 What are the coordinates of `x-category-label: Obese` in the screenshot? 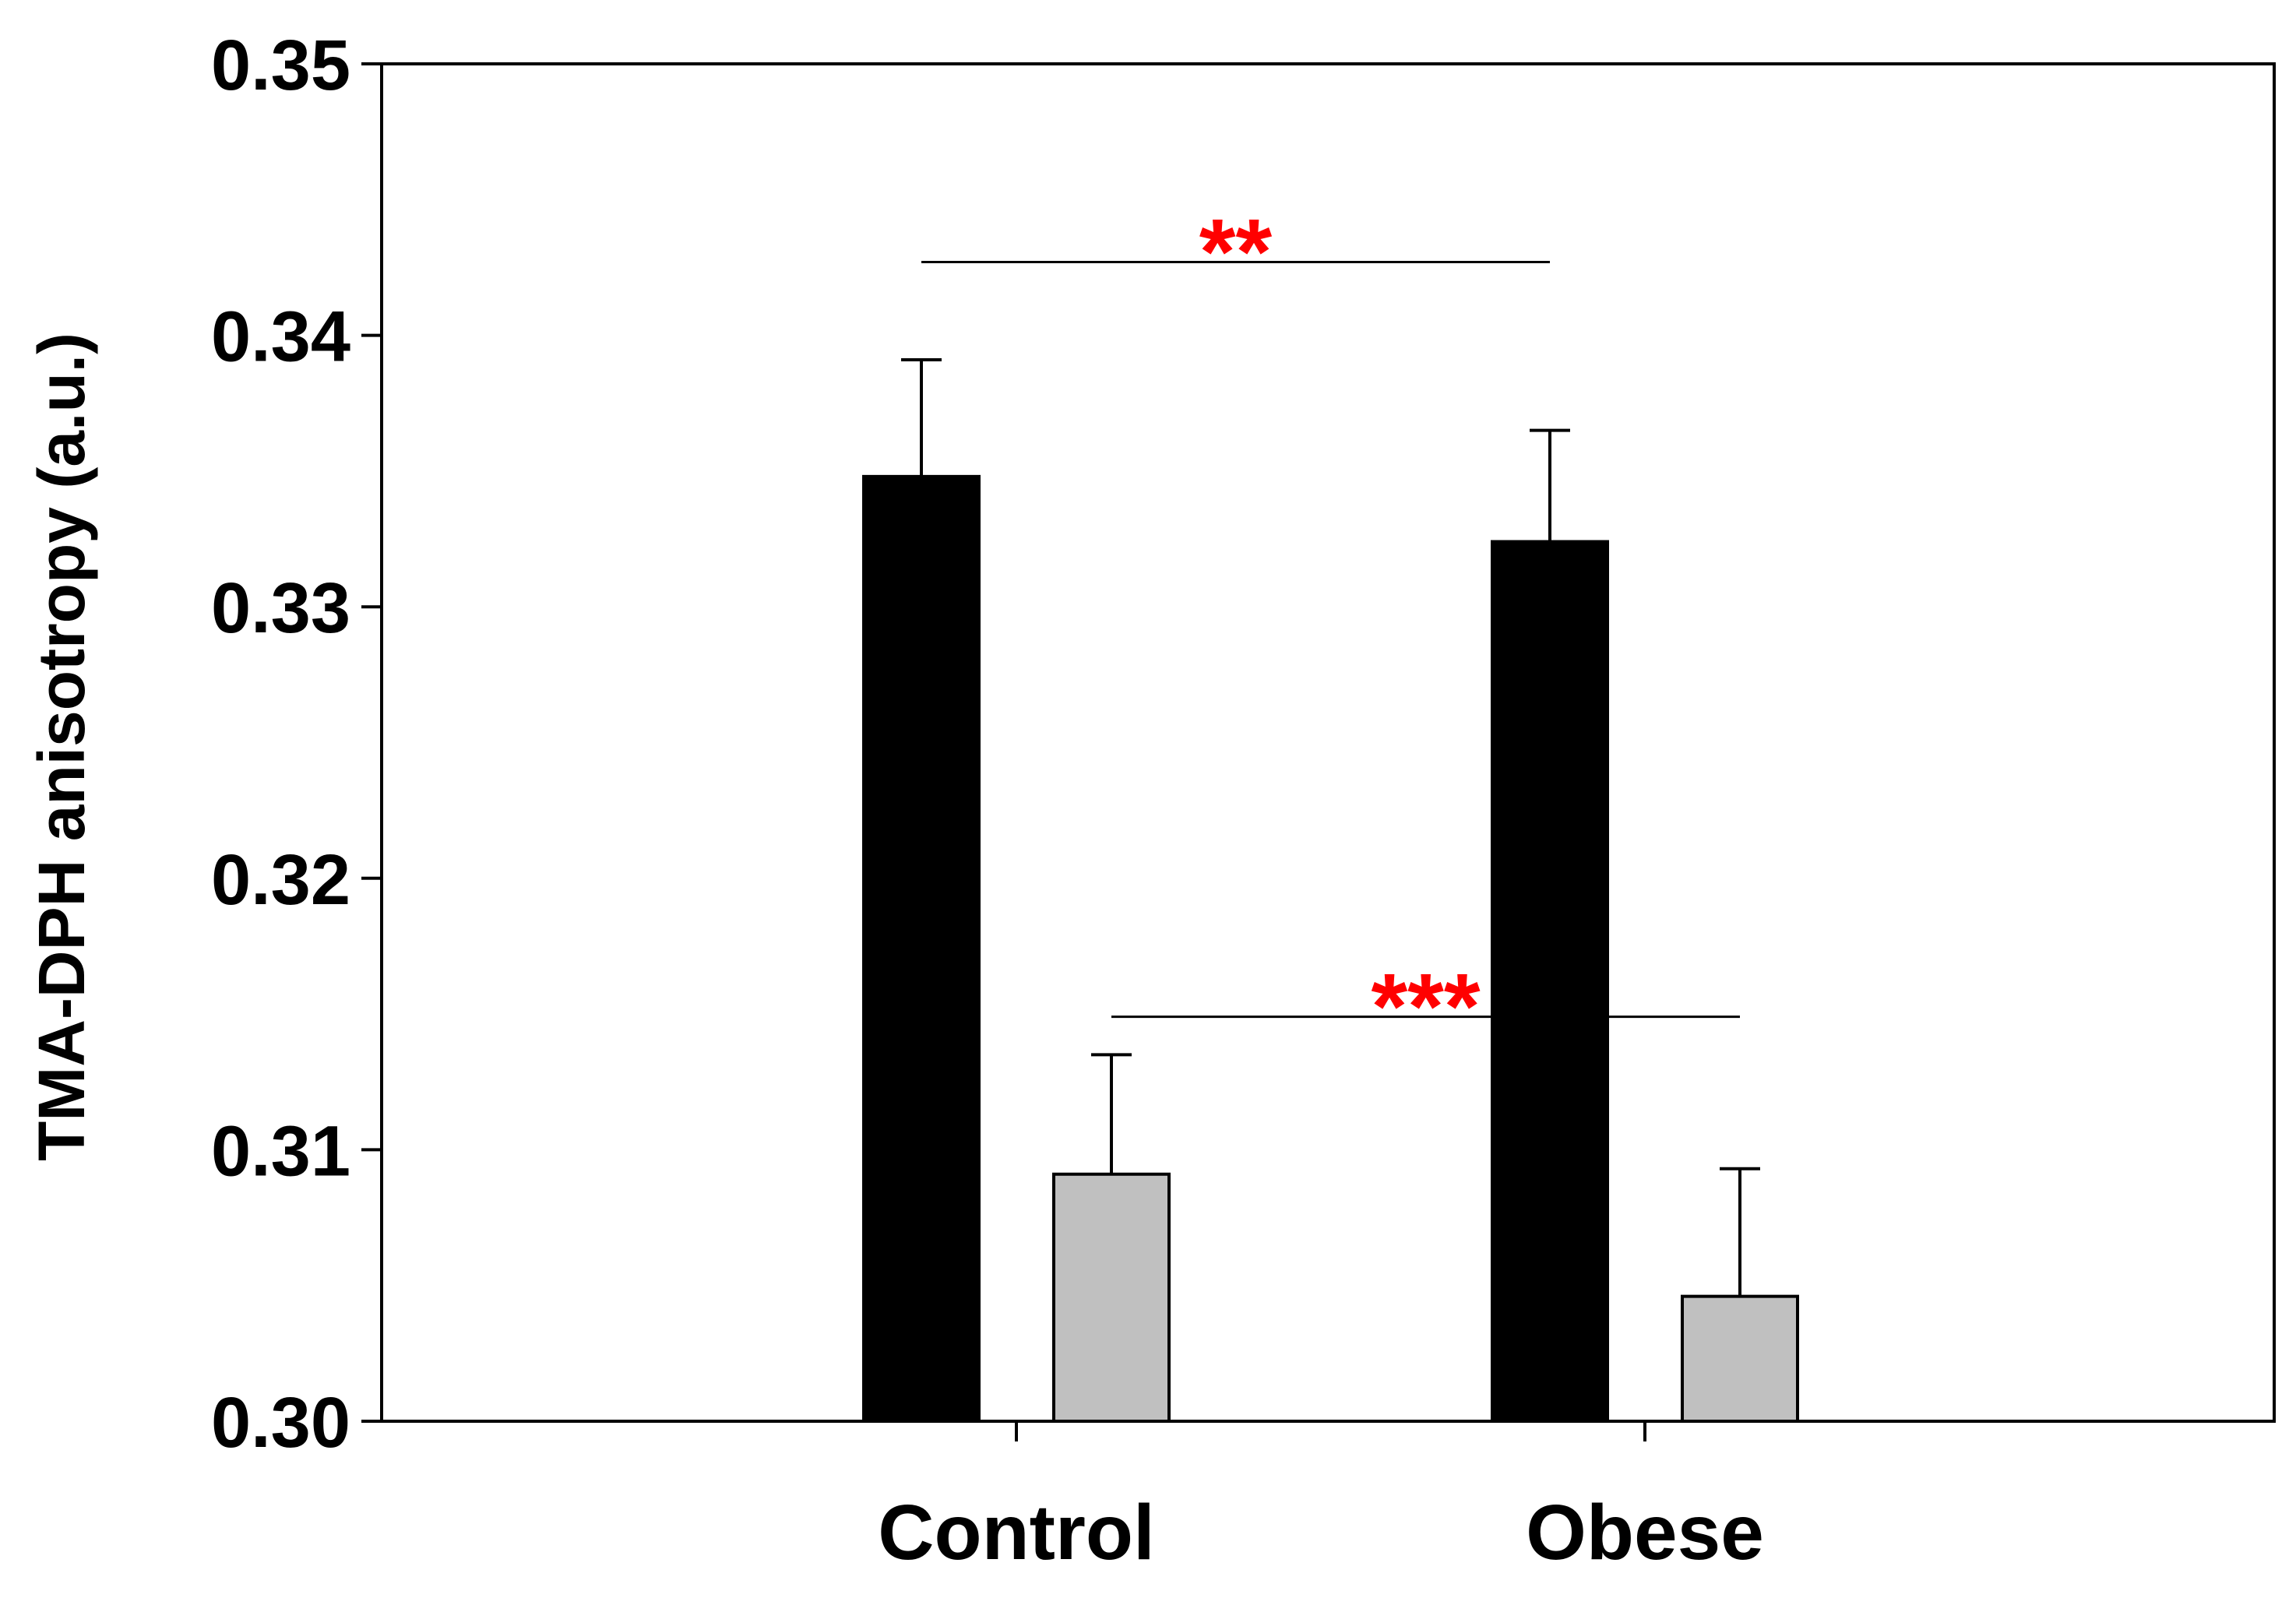 It's located at (1645, 1532).